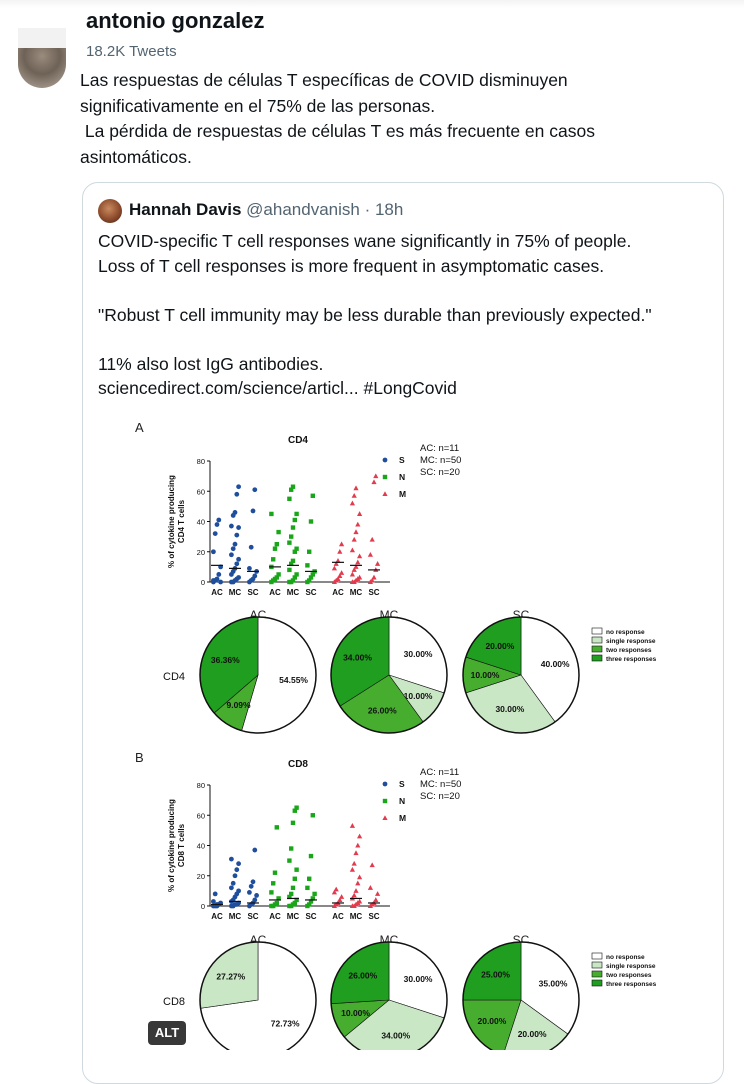  I want to click on legend-marker-m, so click(385, 817).